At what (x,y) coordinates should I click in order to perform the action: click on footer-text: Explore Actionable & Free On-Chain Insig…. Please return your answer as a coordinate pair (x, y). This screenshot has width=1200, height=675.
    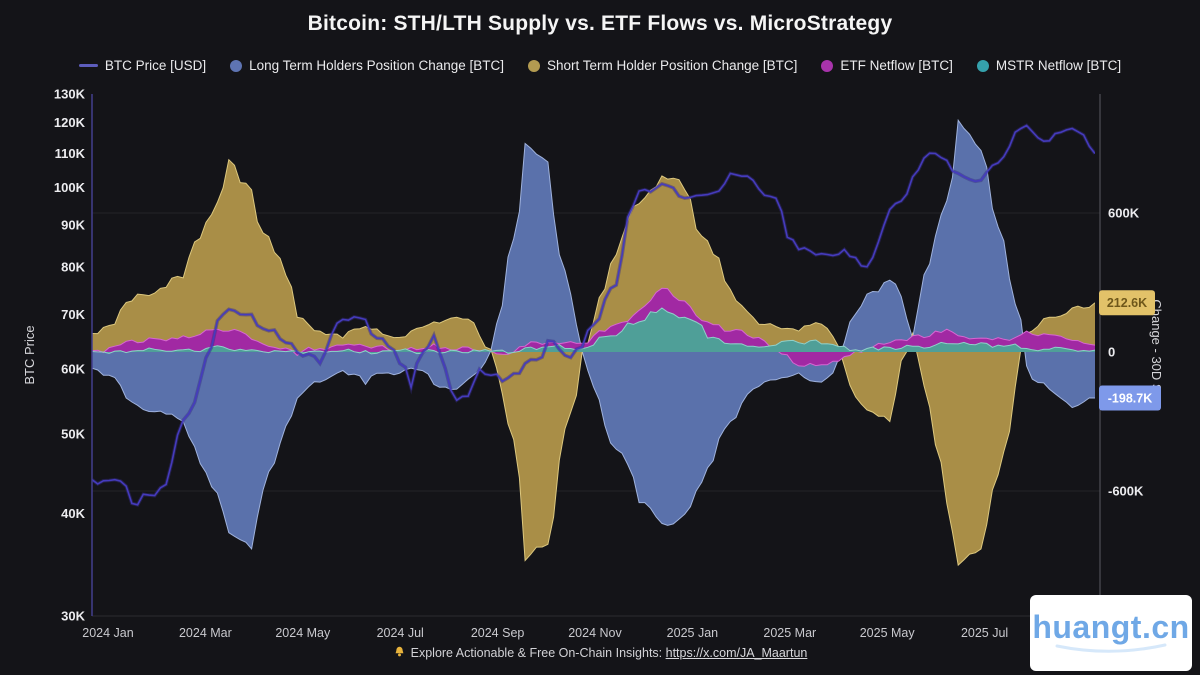
    Looking at the image, I should click on (538, 653).